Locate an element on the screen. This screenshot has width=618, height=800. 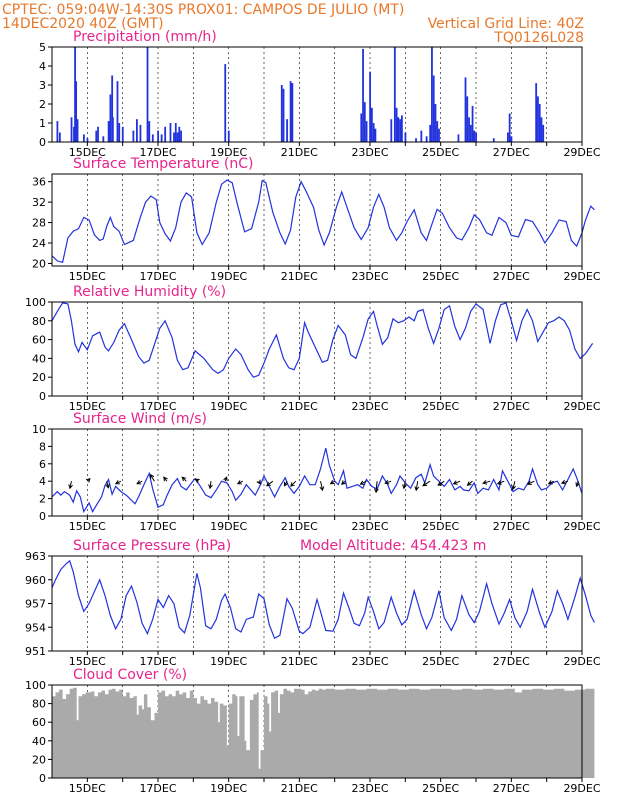
y-tick-label: 8 is located at coordinates (42, 446).